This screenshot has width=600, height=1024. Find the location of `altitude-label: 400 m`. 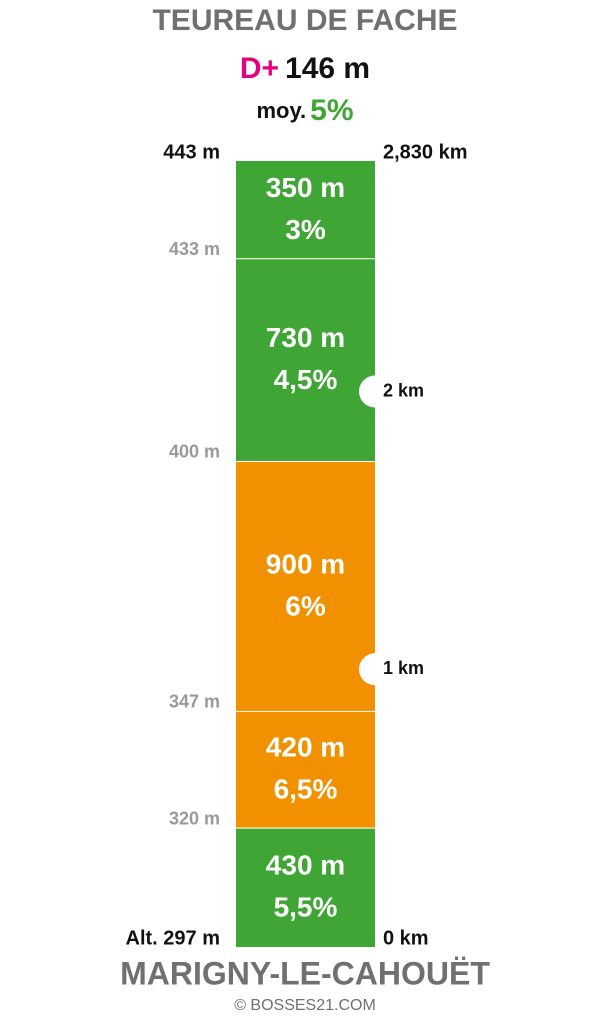

altitude-label: 400 m is located at coordinates (194, 452).